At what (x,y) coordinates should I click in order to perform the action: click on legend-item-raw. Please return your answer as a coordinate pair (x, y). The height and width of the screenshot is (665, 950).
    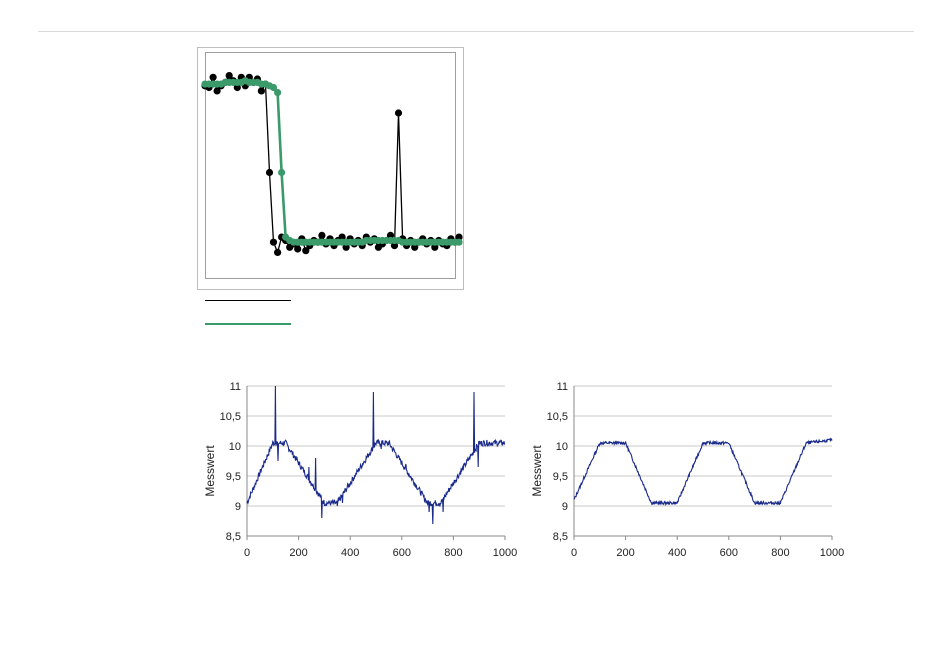
    Looking at the image, I should click on (248, 300).